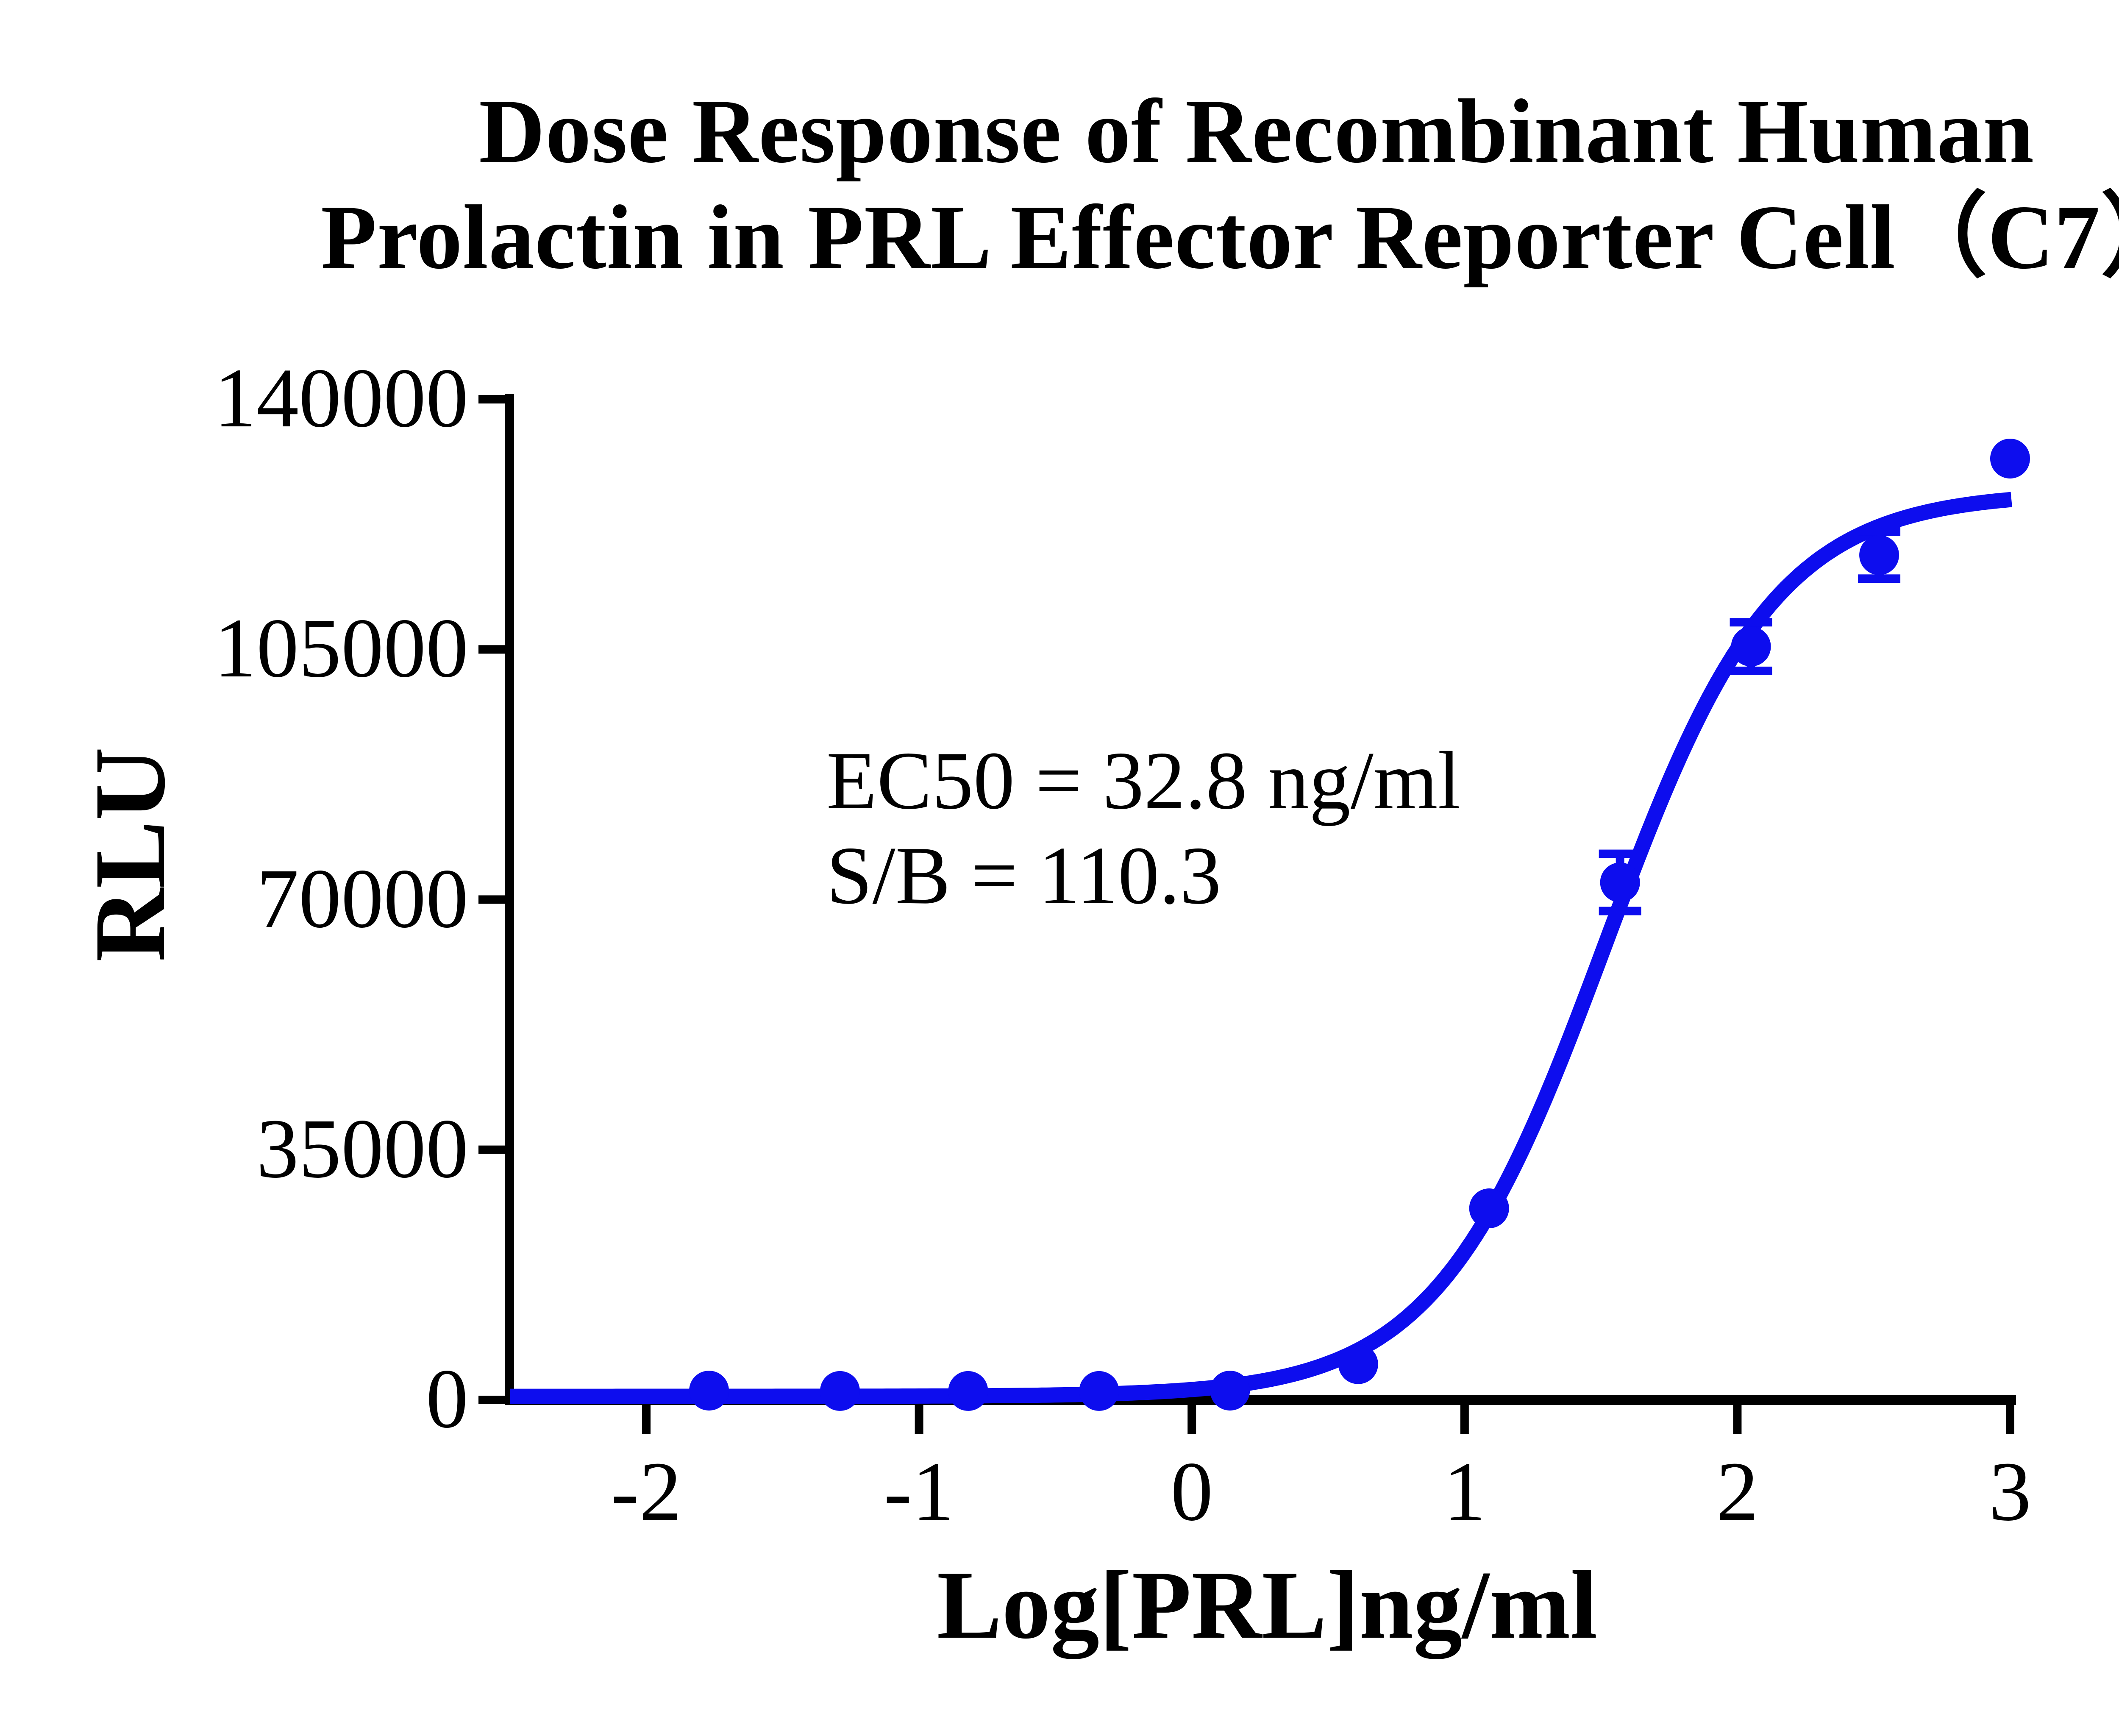 This screenshot has width=2119, height=1736. What do you see at coordinates (2010, 1491) in the screenshot?
I see `x-tick-label: 3` at bounding box center [2010, 1491].